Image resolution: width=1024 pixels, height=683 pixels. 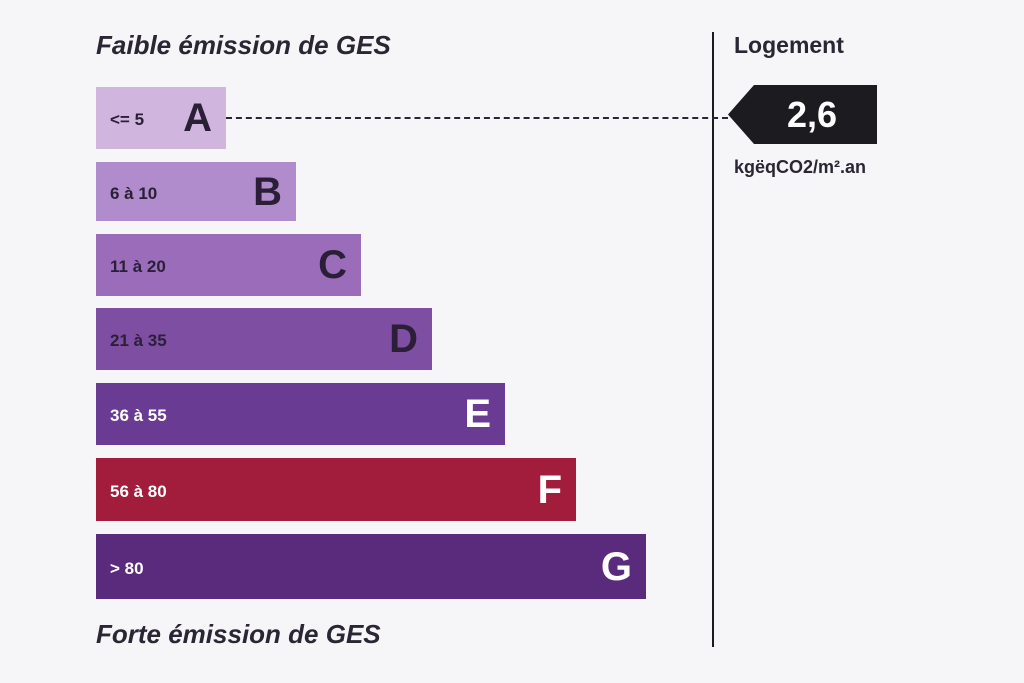 I want to click on rating-bar-a: <= 5 A, so click(x=161, y=118).